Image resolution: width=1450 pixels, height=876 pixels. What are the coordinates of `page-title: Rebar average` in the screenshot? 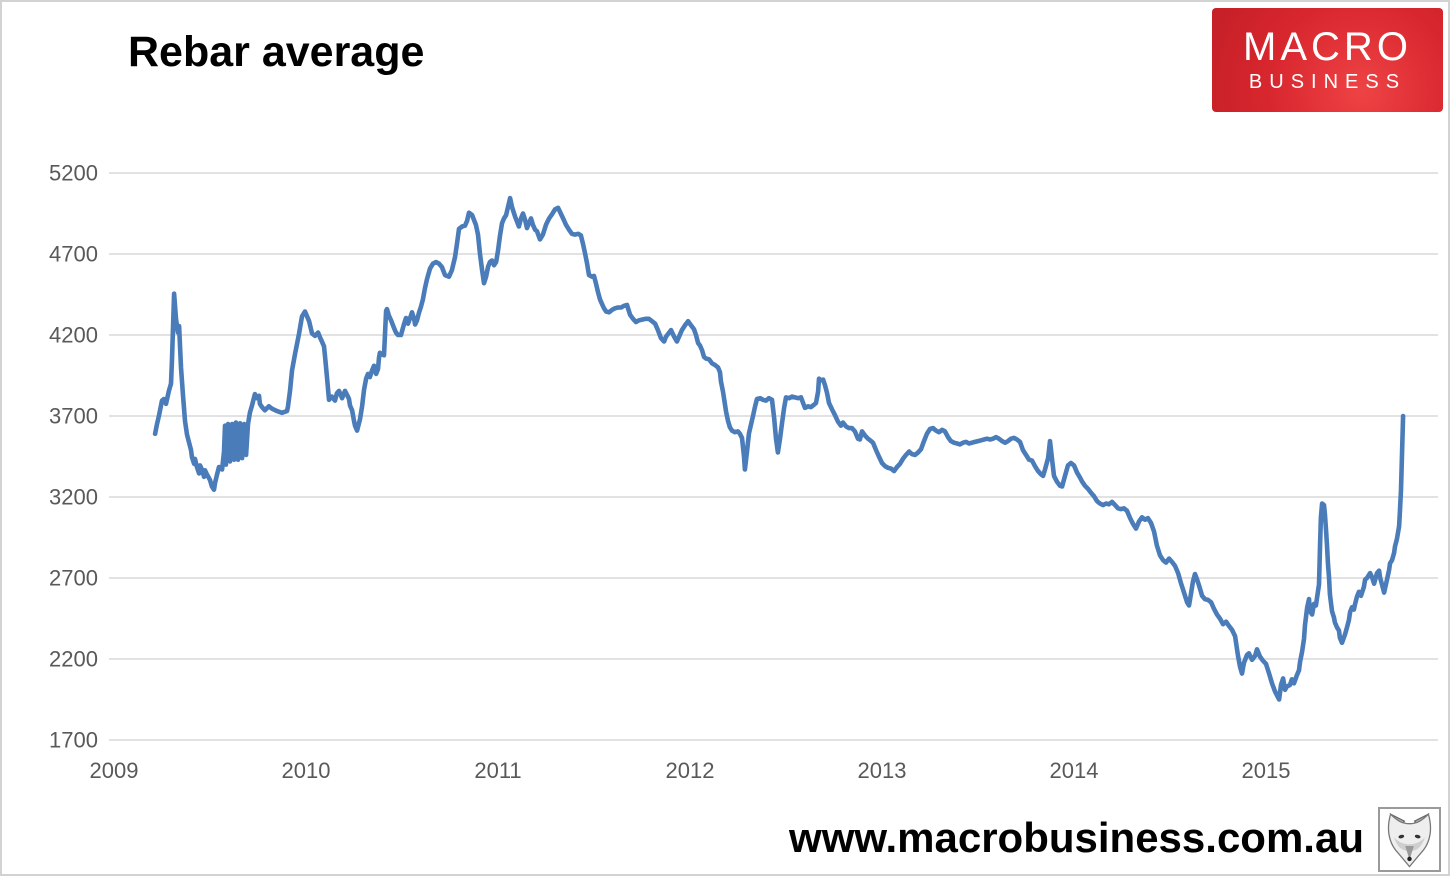 It's located at (276, 52).